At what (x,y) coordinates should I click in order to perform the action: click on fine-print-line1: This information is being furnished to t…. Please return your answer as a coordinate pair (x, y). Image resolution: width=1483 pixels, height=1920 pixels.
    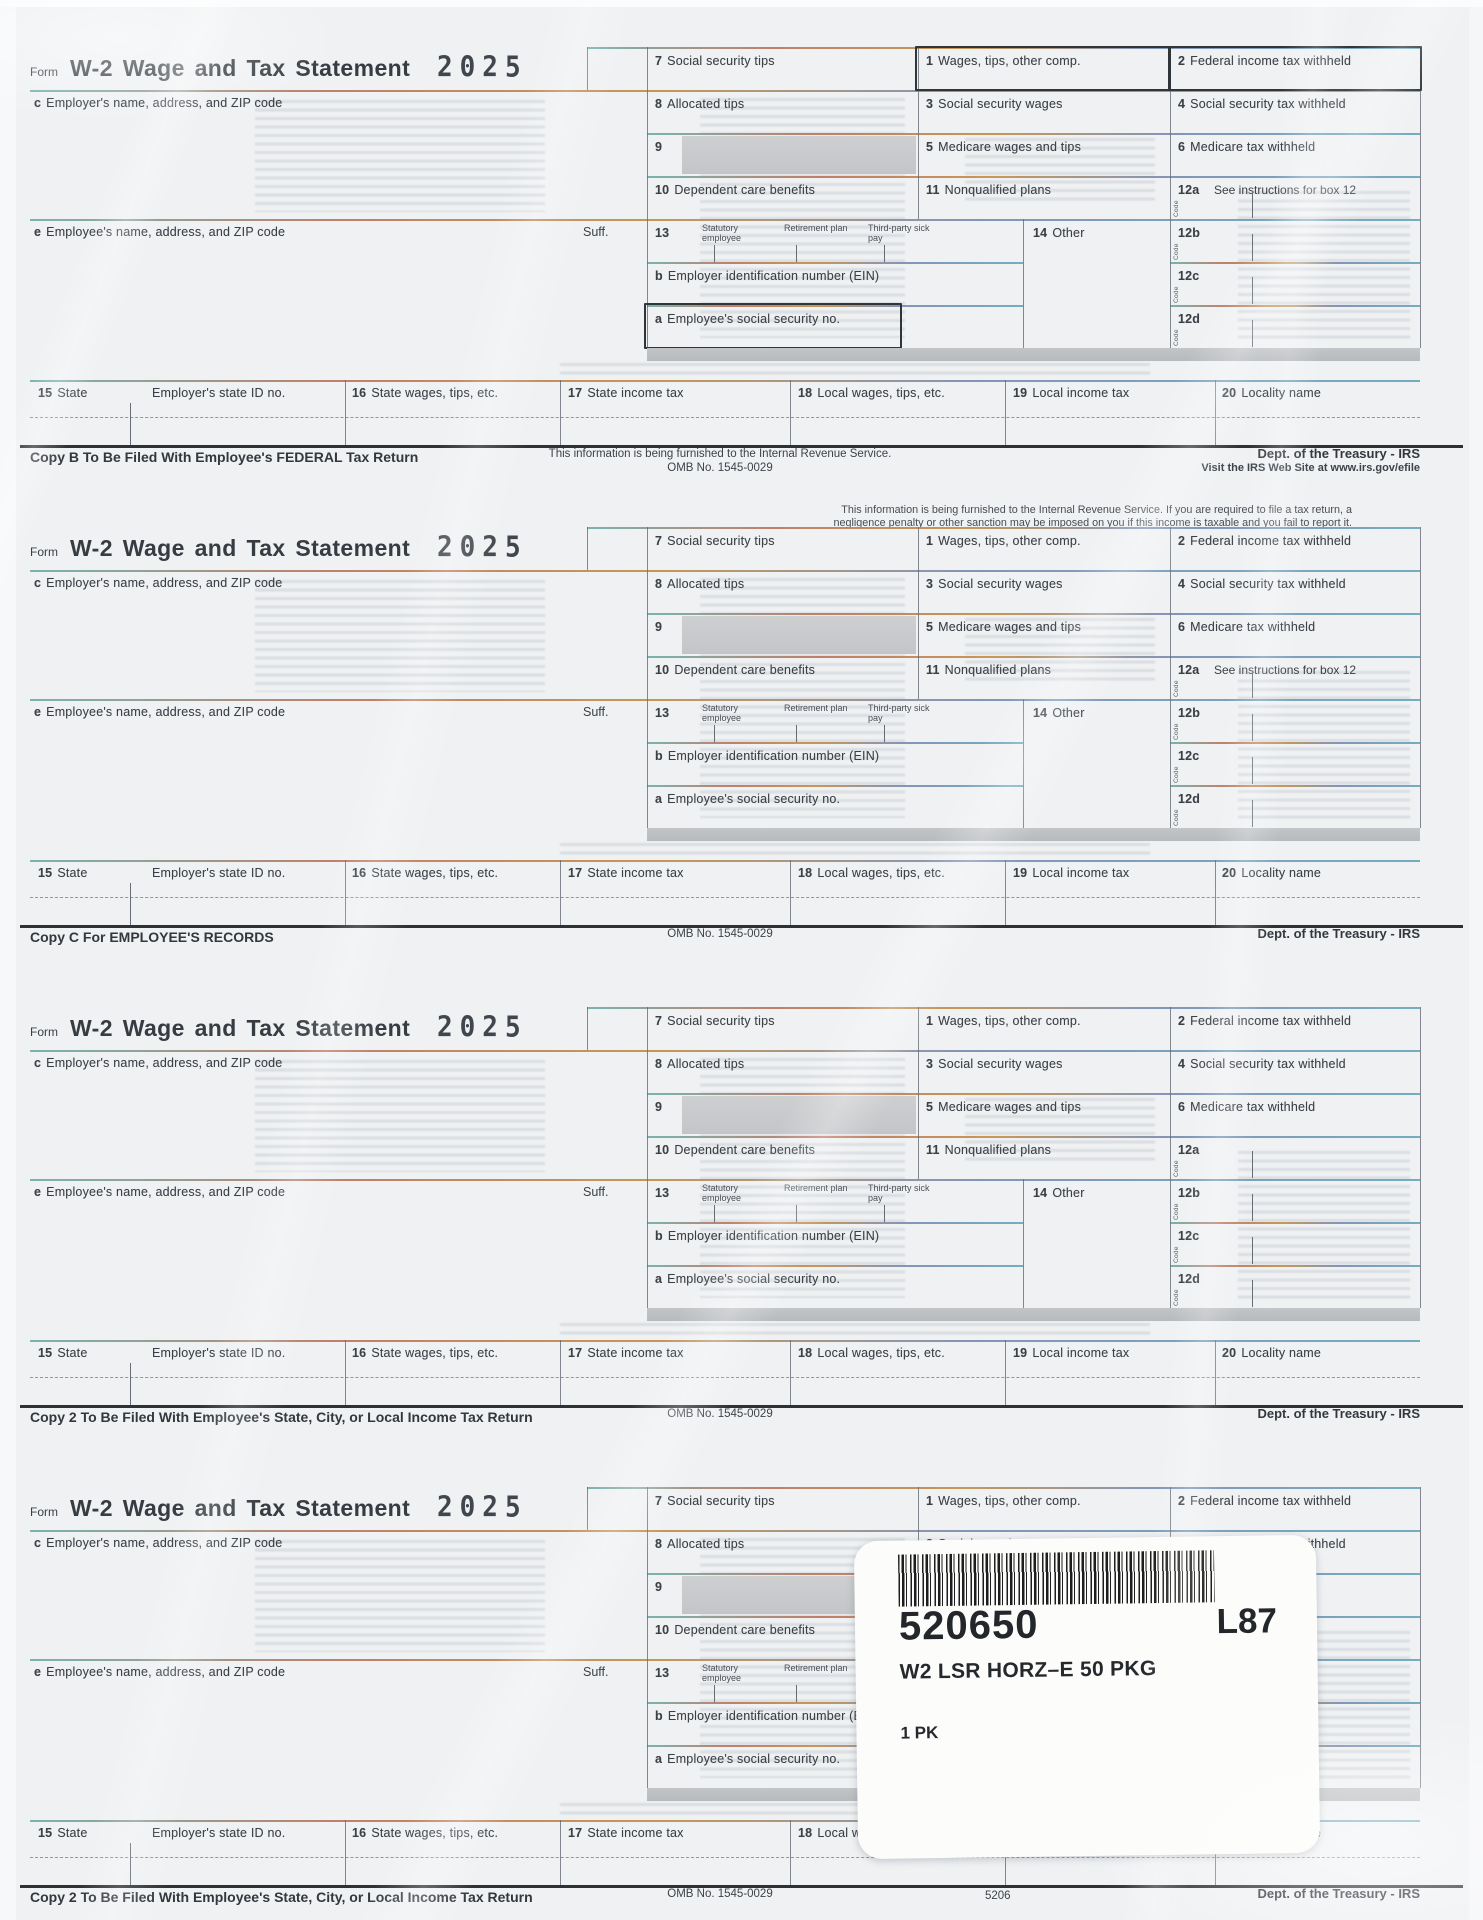
    Looking at the image, I should click on (1096, 510).